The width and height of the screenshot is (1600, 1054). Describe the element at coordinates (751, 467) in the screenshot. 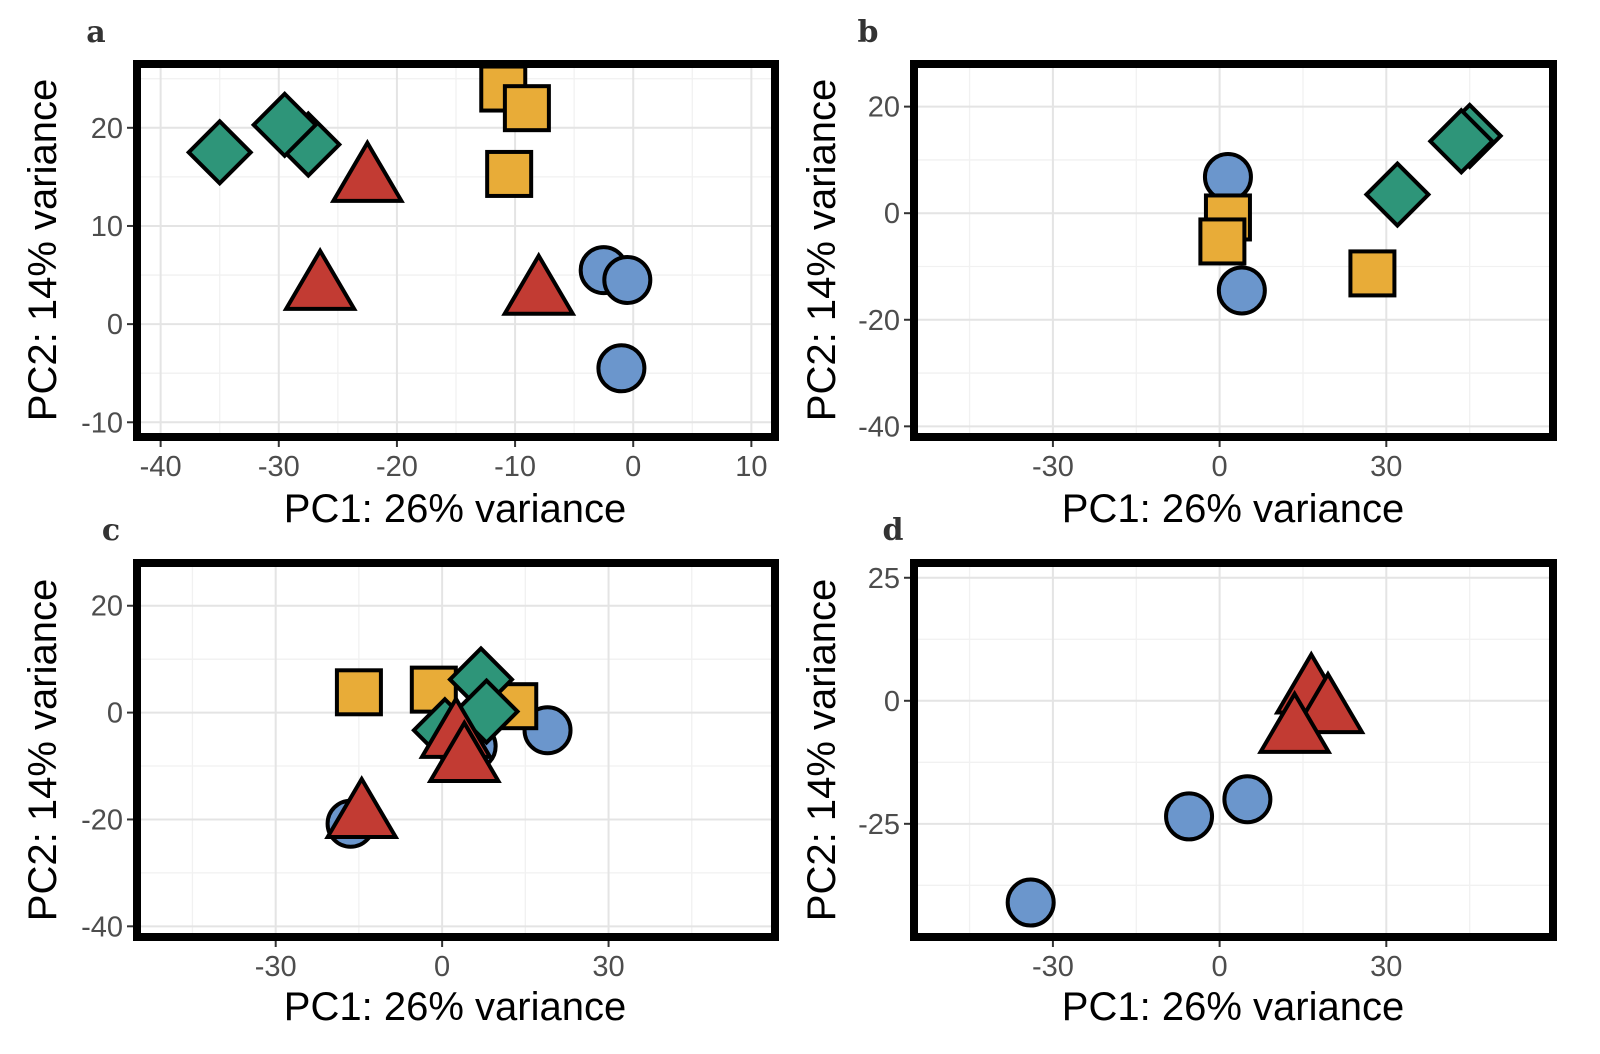

I see `x-tick-label: 10` at that location.